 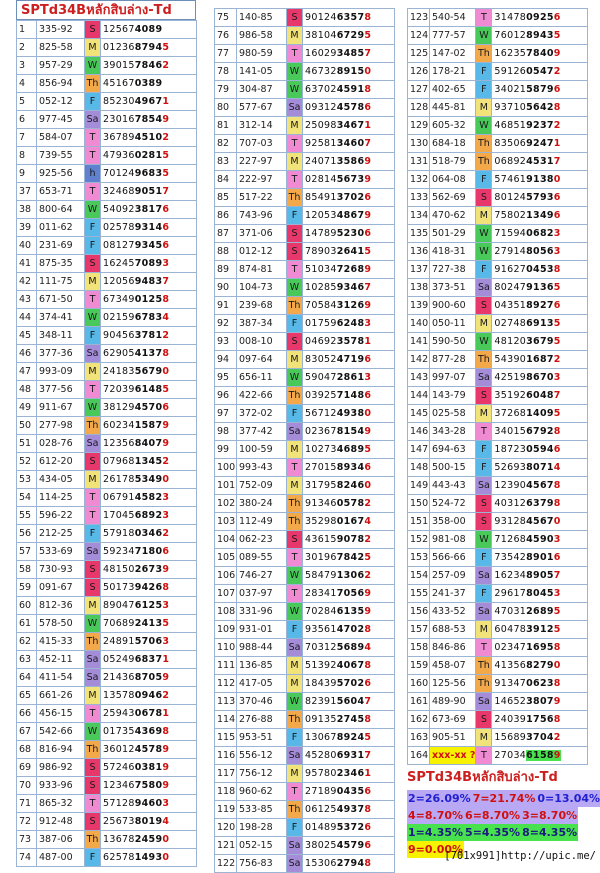 I want to click on row-index: 160, so click(x=418, y=683).